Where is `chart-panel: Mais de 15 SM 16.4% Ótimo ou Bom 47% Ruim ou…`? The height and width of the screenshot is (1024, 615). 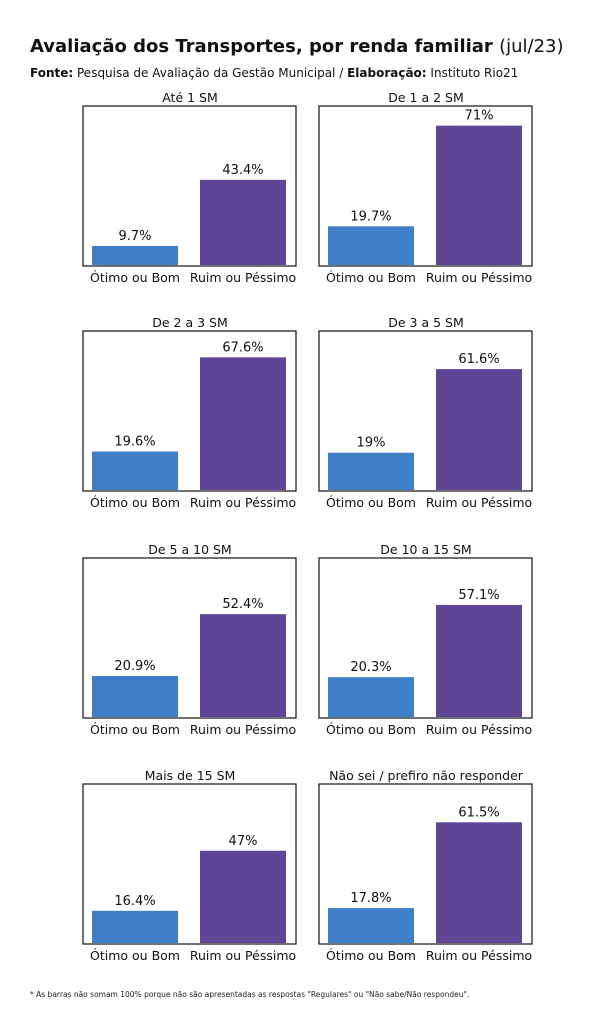 chart-panel: Mais de 15 SM 16.4% Ótimo ou Bom 47% Ruim ou… is located at coordinates (190, 868).